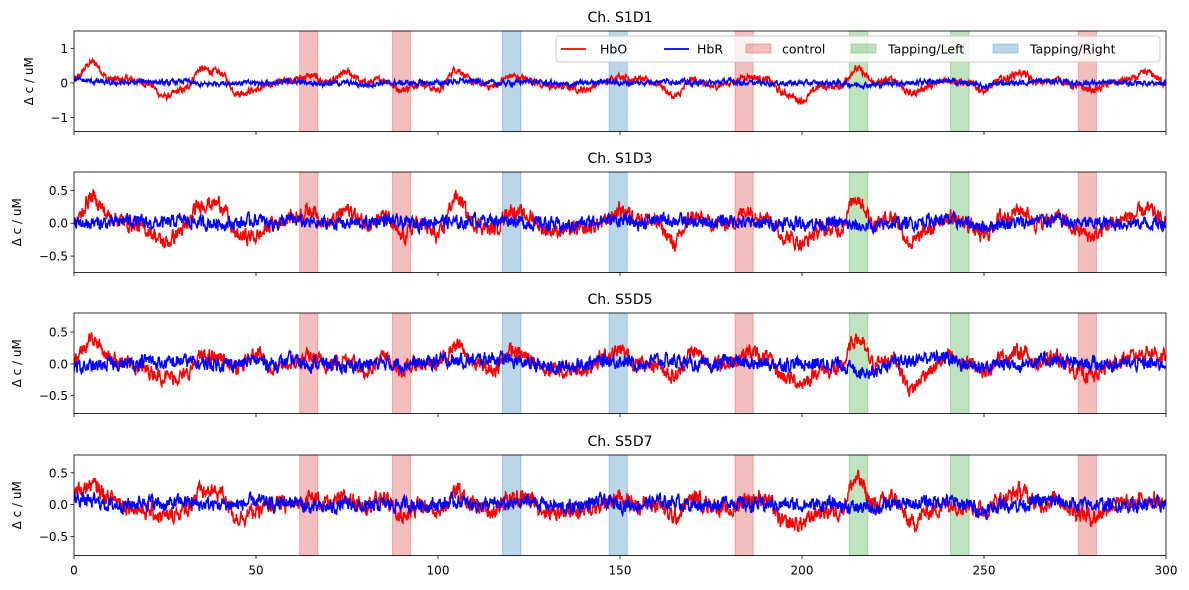 Image resolution: width=1189 pixels, height=590 pixels. What do you see at coordinates (693, 49) in the screenshot?
I see `legend-item-hbr: HbR` at bounding box center [693, 49].